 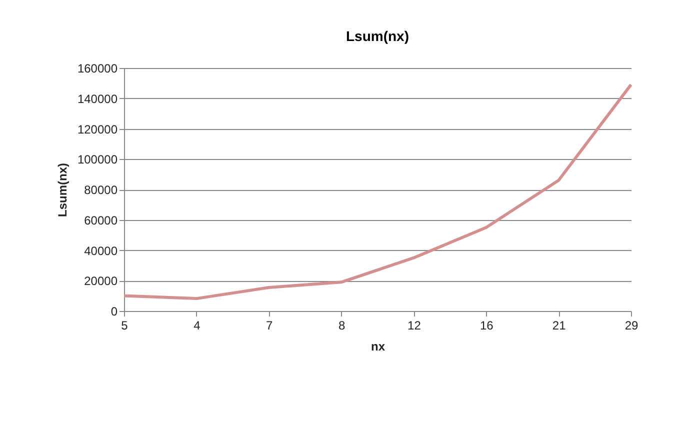 What do you see at coordinates (270, 325) in the screenshot?
I see `x-tick-label: 7` at bounding box center [270, 325].